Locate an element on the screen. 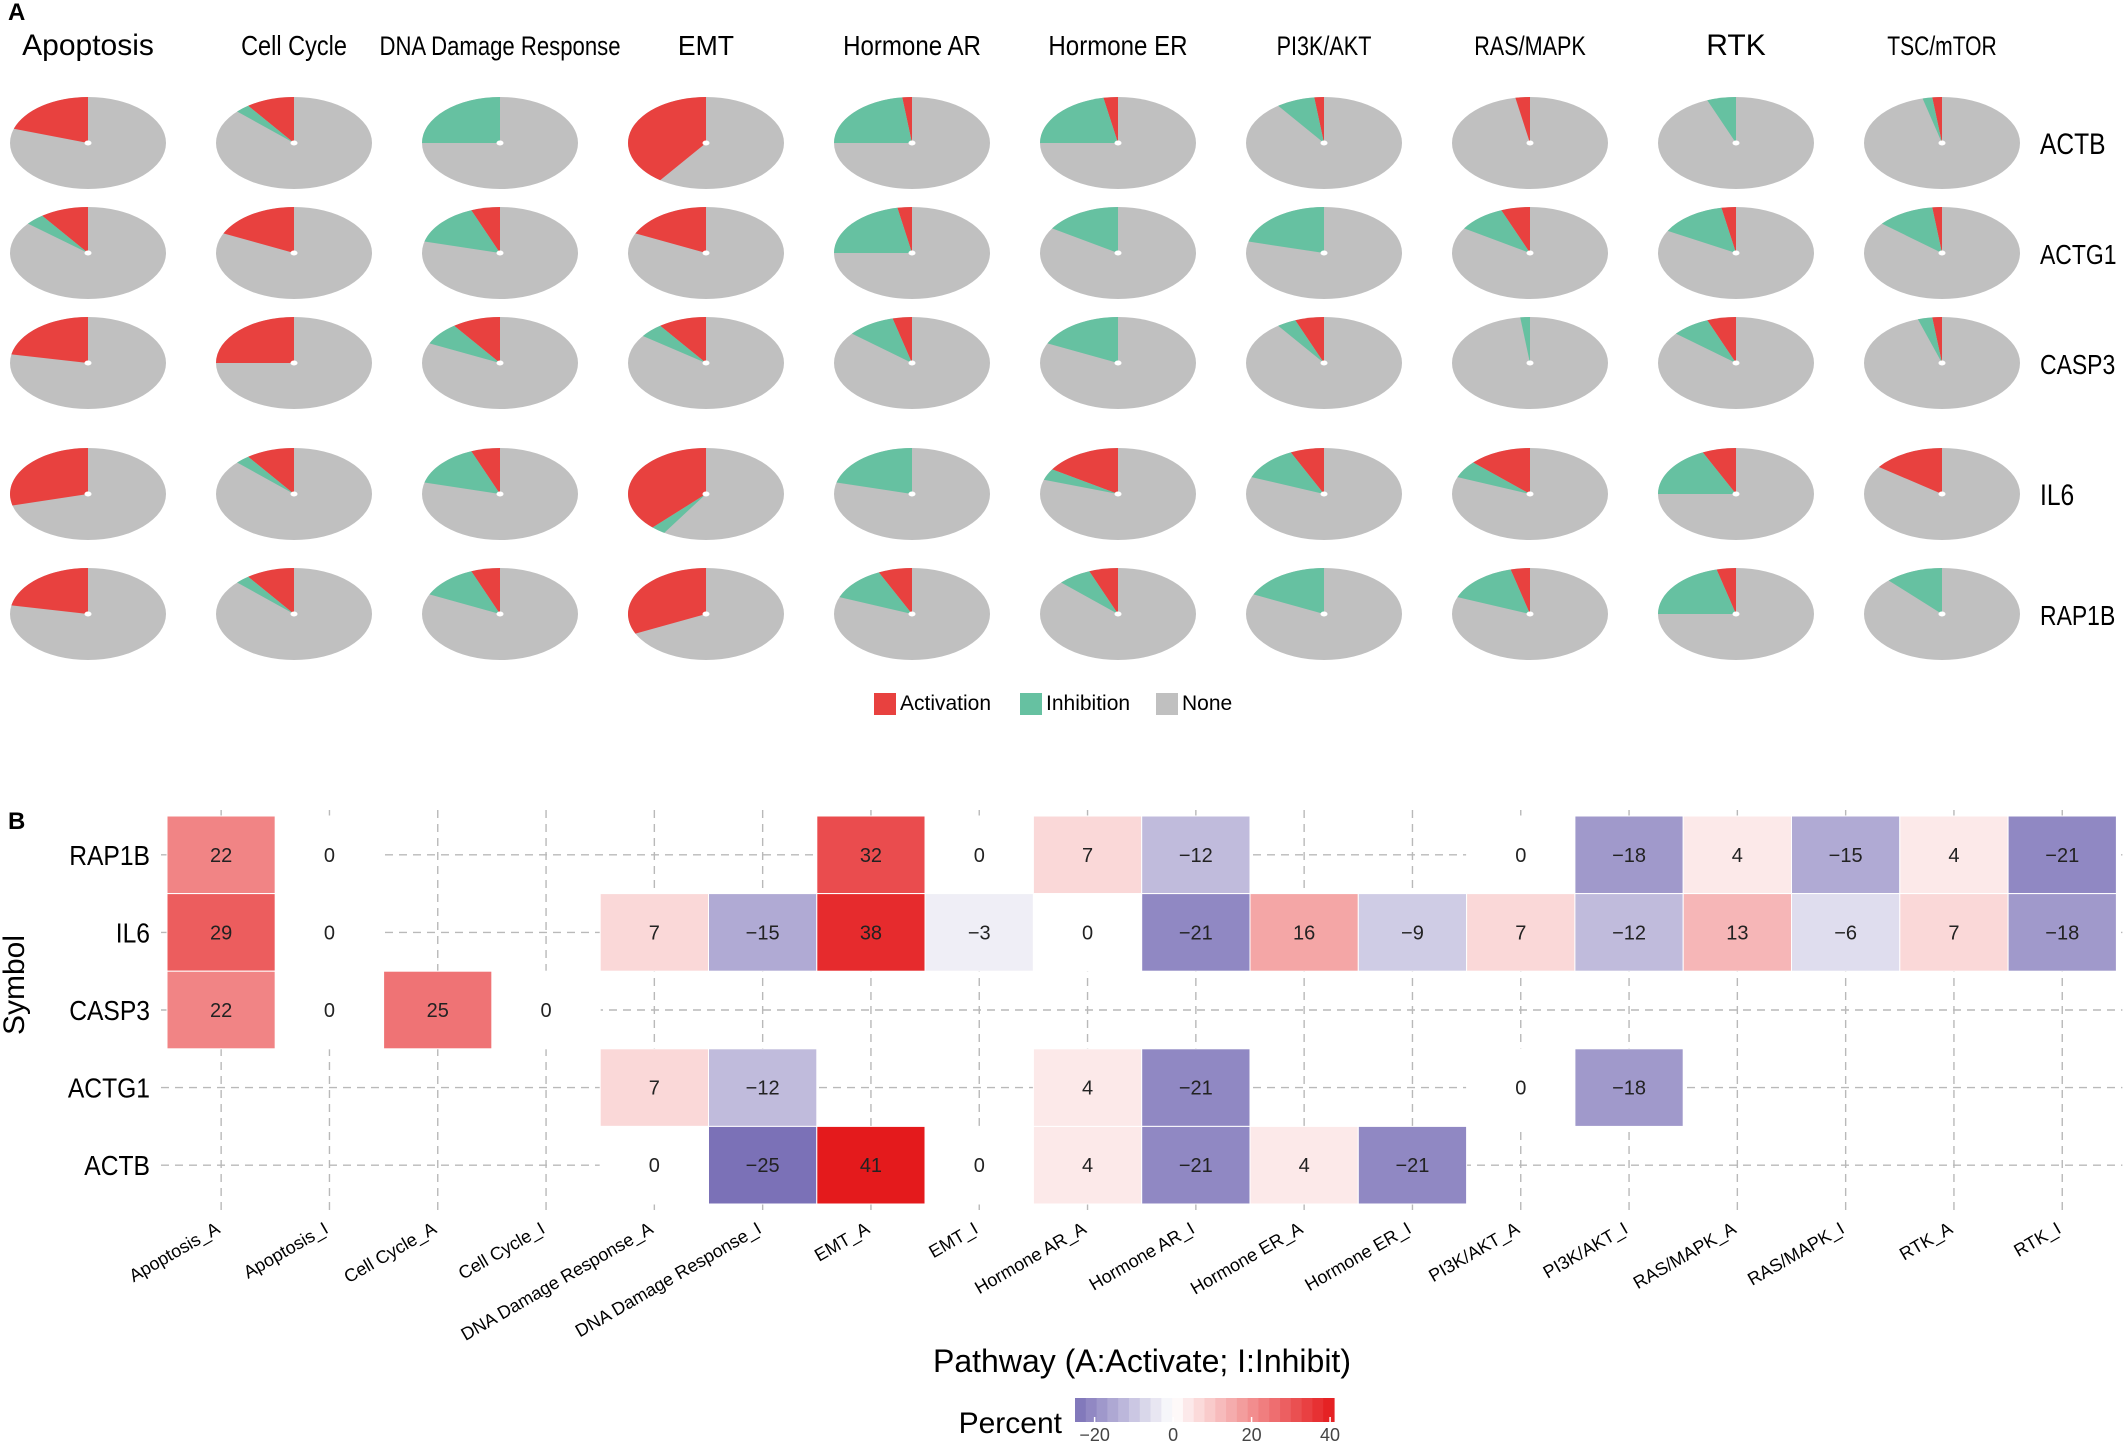  pie-actb-hormone-ar is located at coordinates (912, 143).